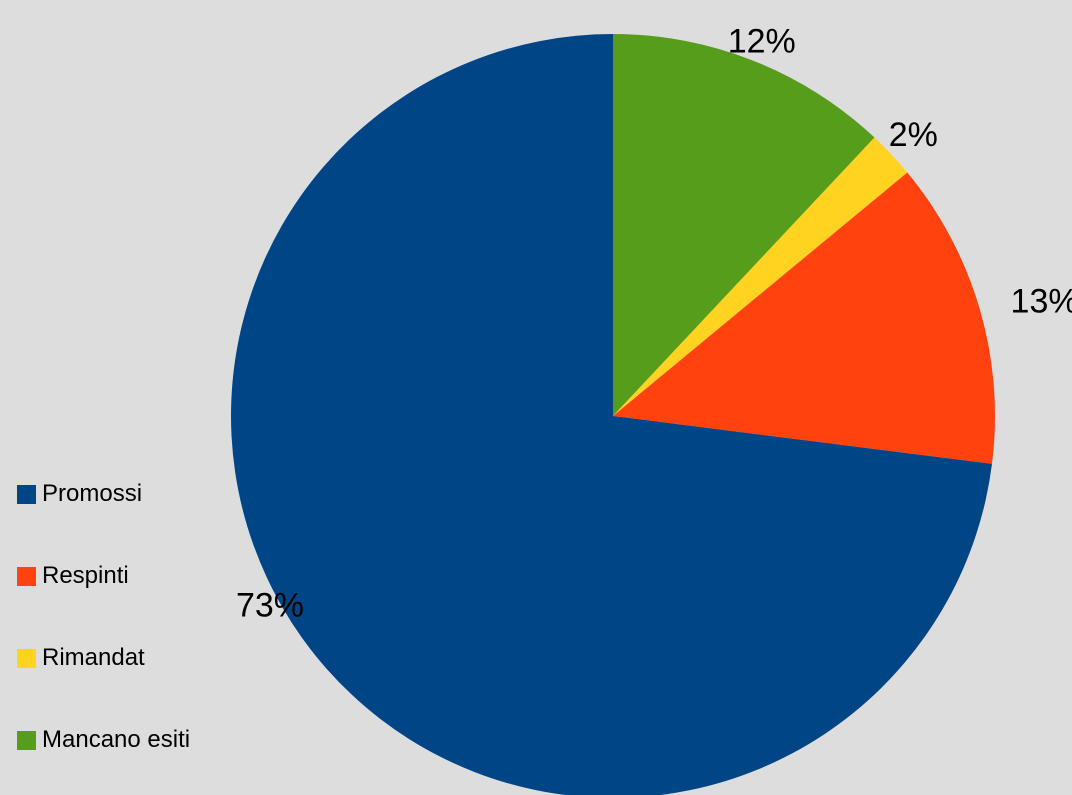 The image size is (1072, 795). I want to click on legend-label: Respinti, so click(85, 575).